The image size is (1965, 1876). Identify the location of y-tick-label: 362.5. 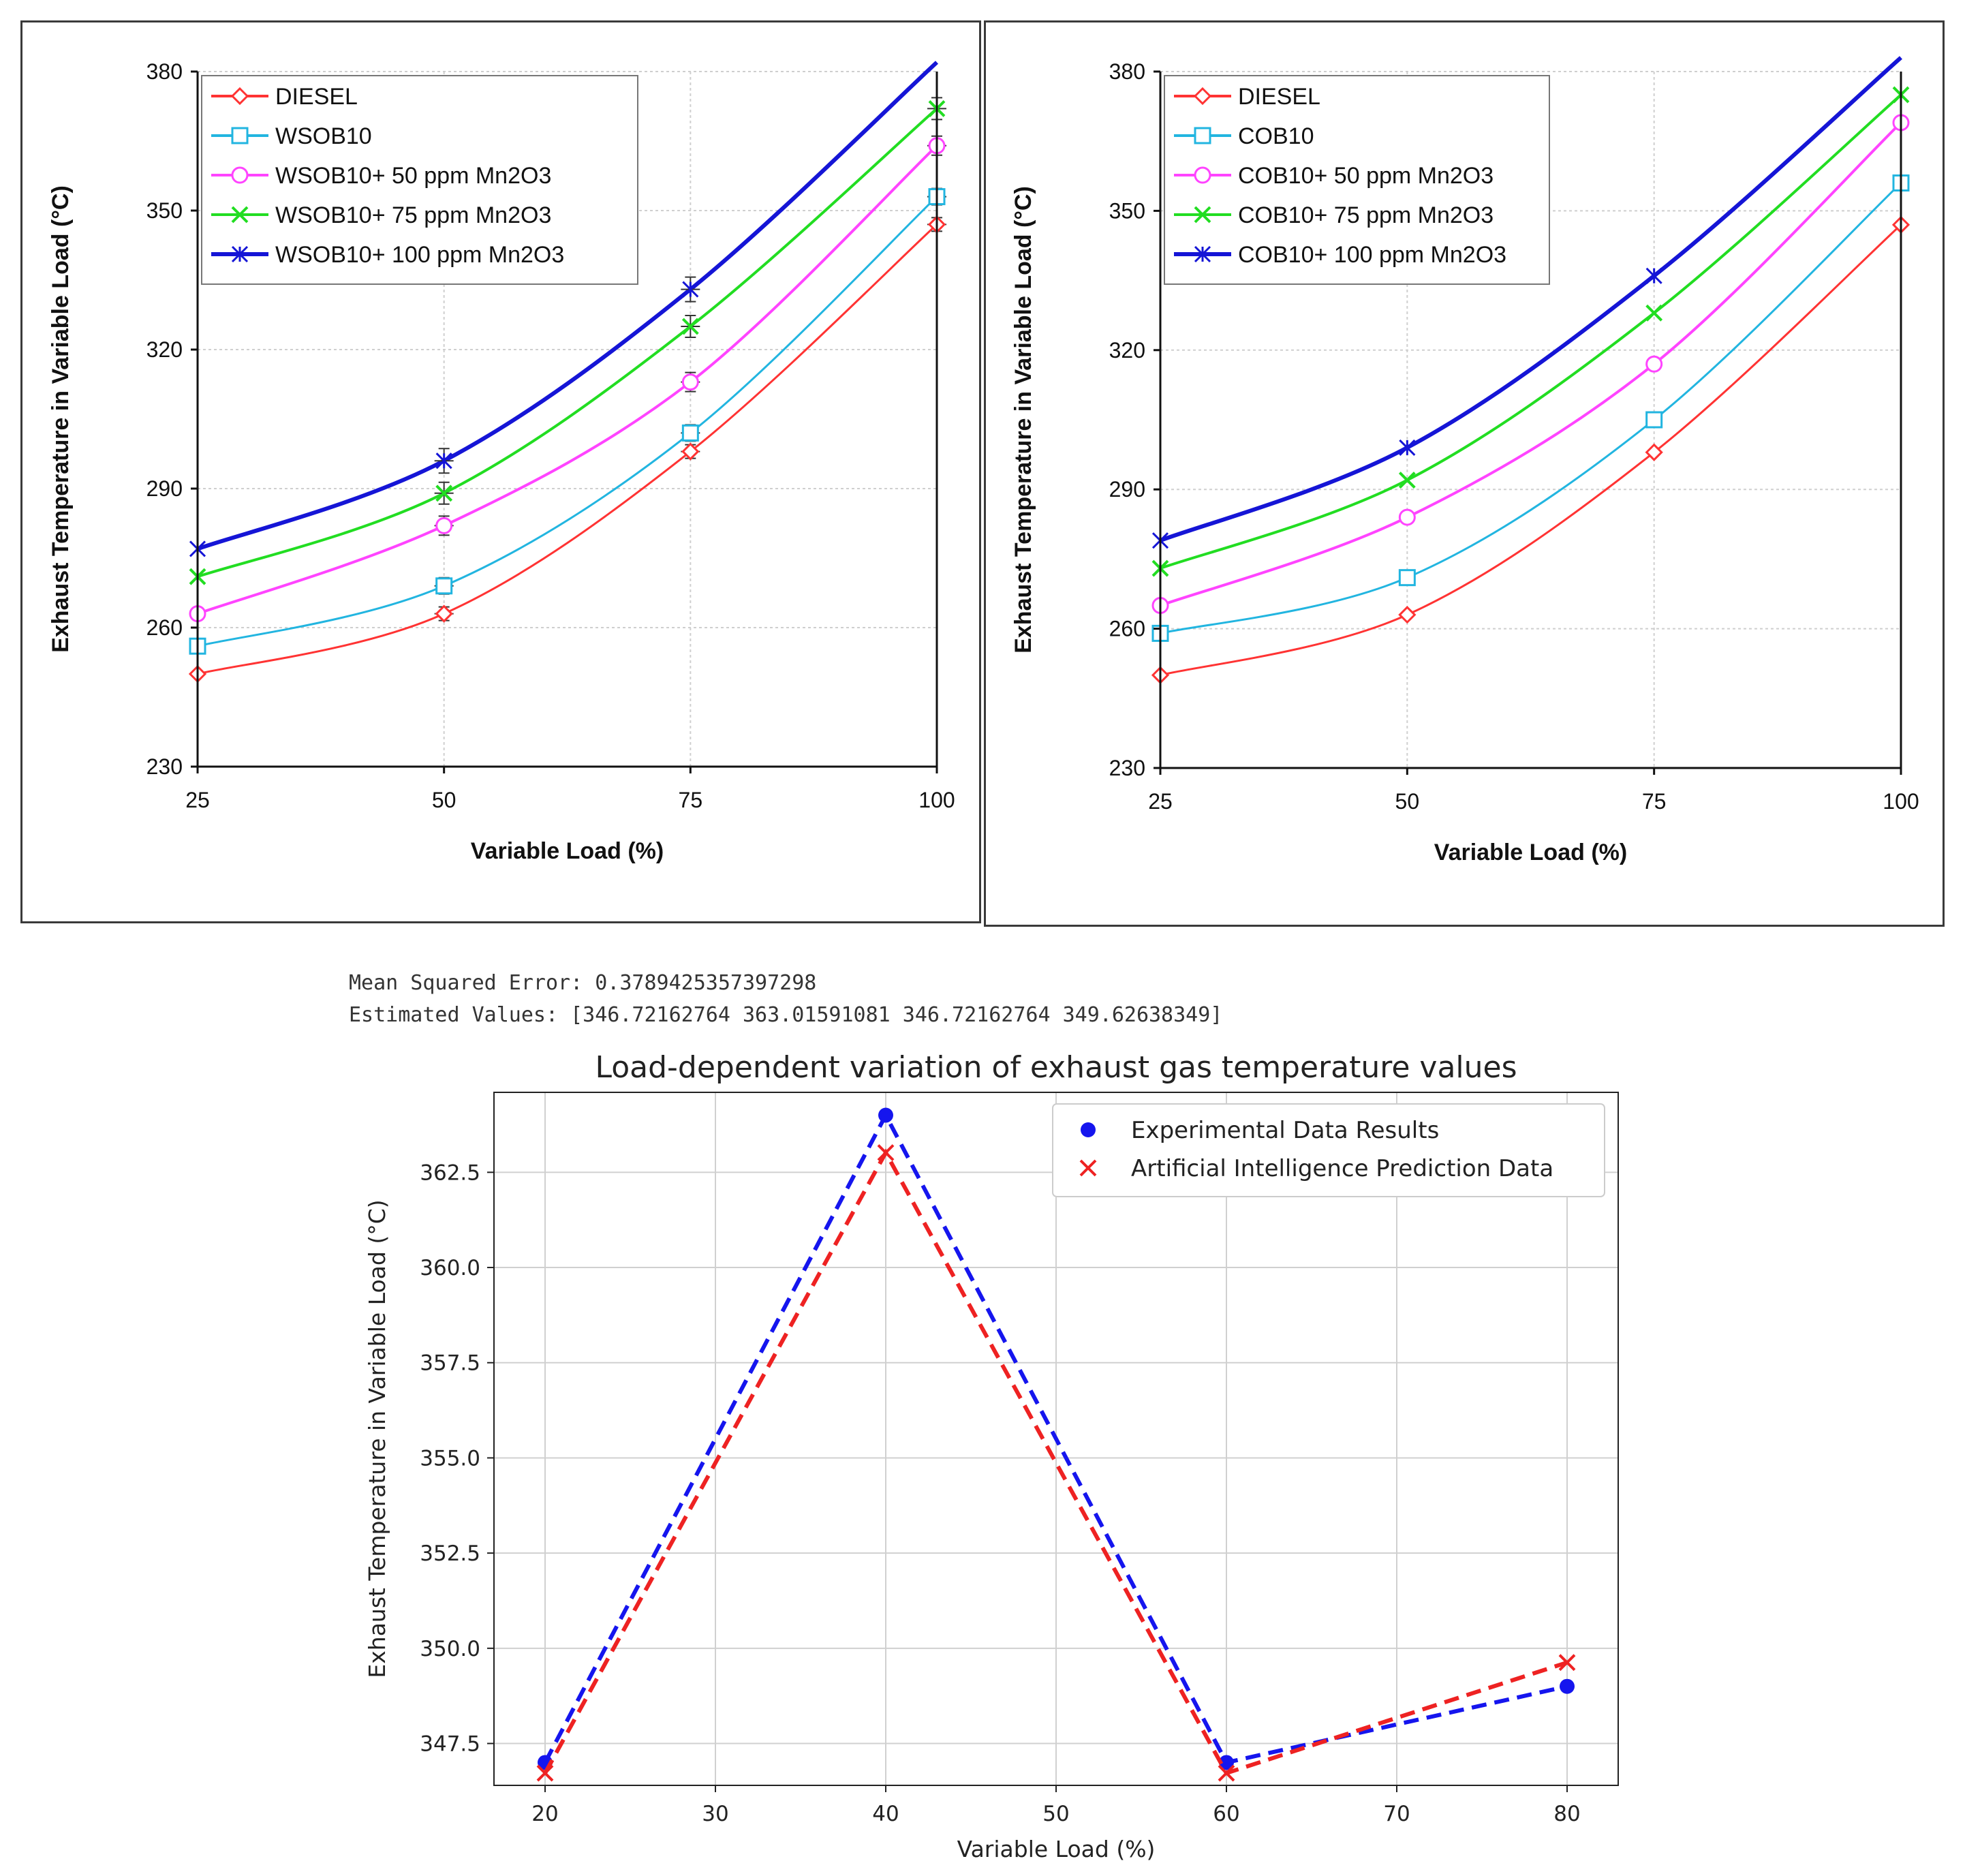
(450, 1172).